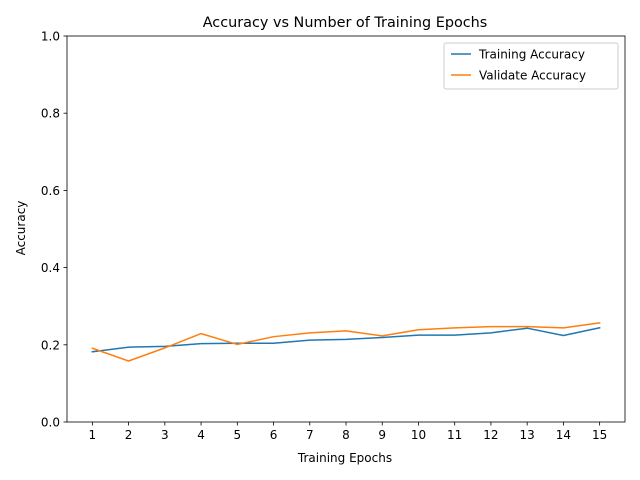 The width and height of the screenshot is (640, 480). Describe the element at coordinates (50, 37) in the screenshot. I see `y-tick-label: 1.0` at that location.